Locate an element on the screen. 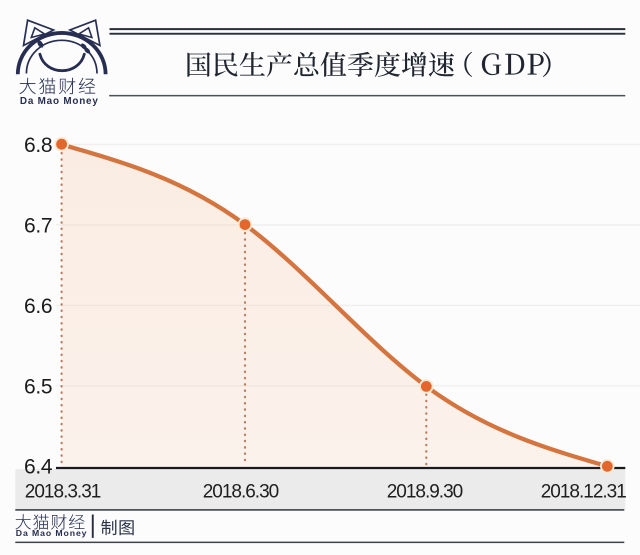 The height and width of the screenshot is (555, 640). svg-text: 2018.12.31 is located at coordinates (584, 491).